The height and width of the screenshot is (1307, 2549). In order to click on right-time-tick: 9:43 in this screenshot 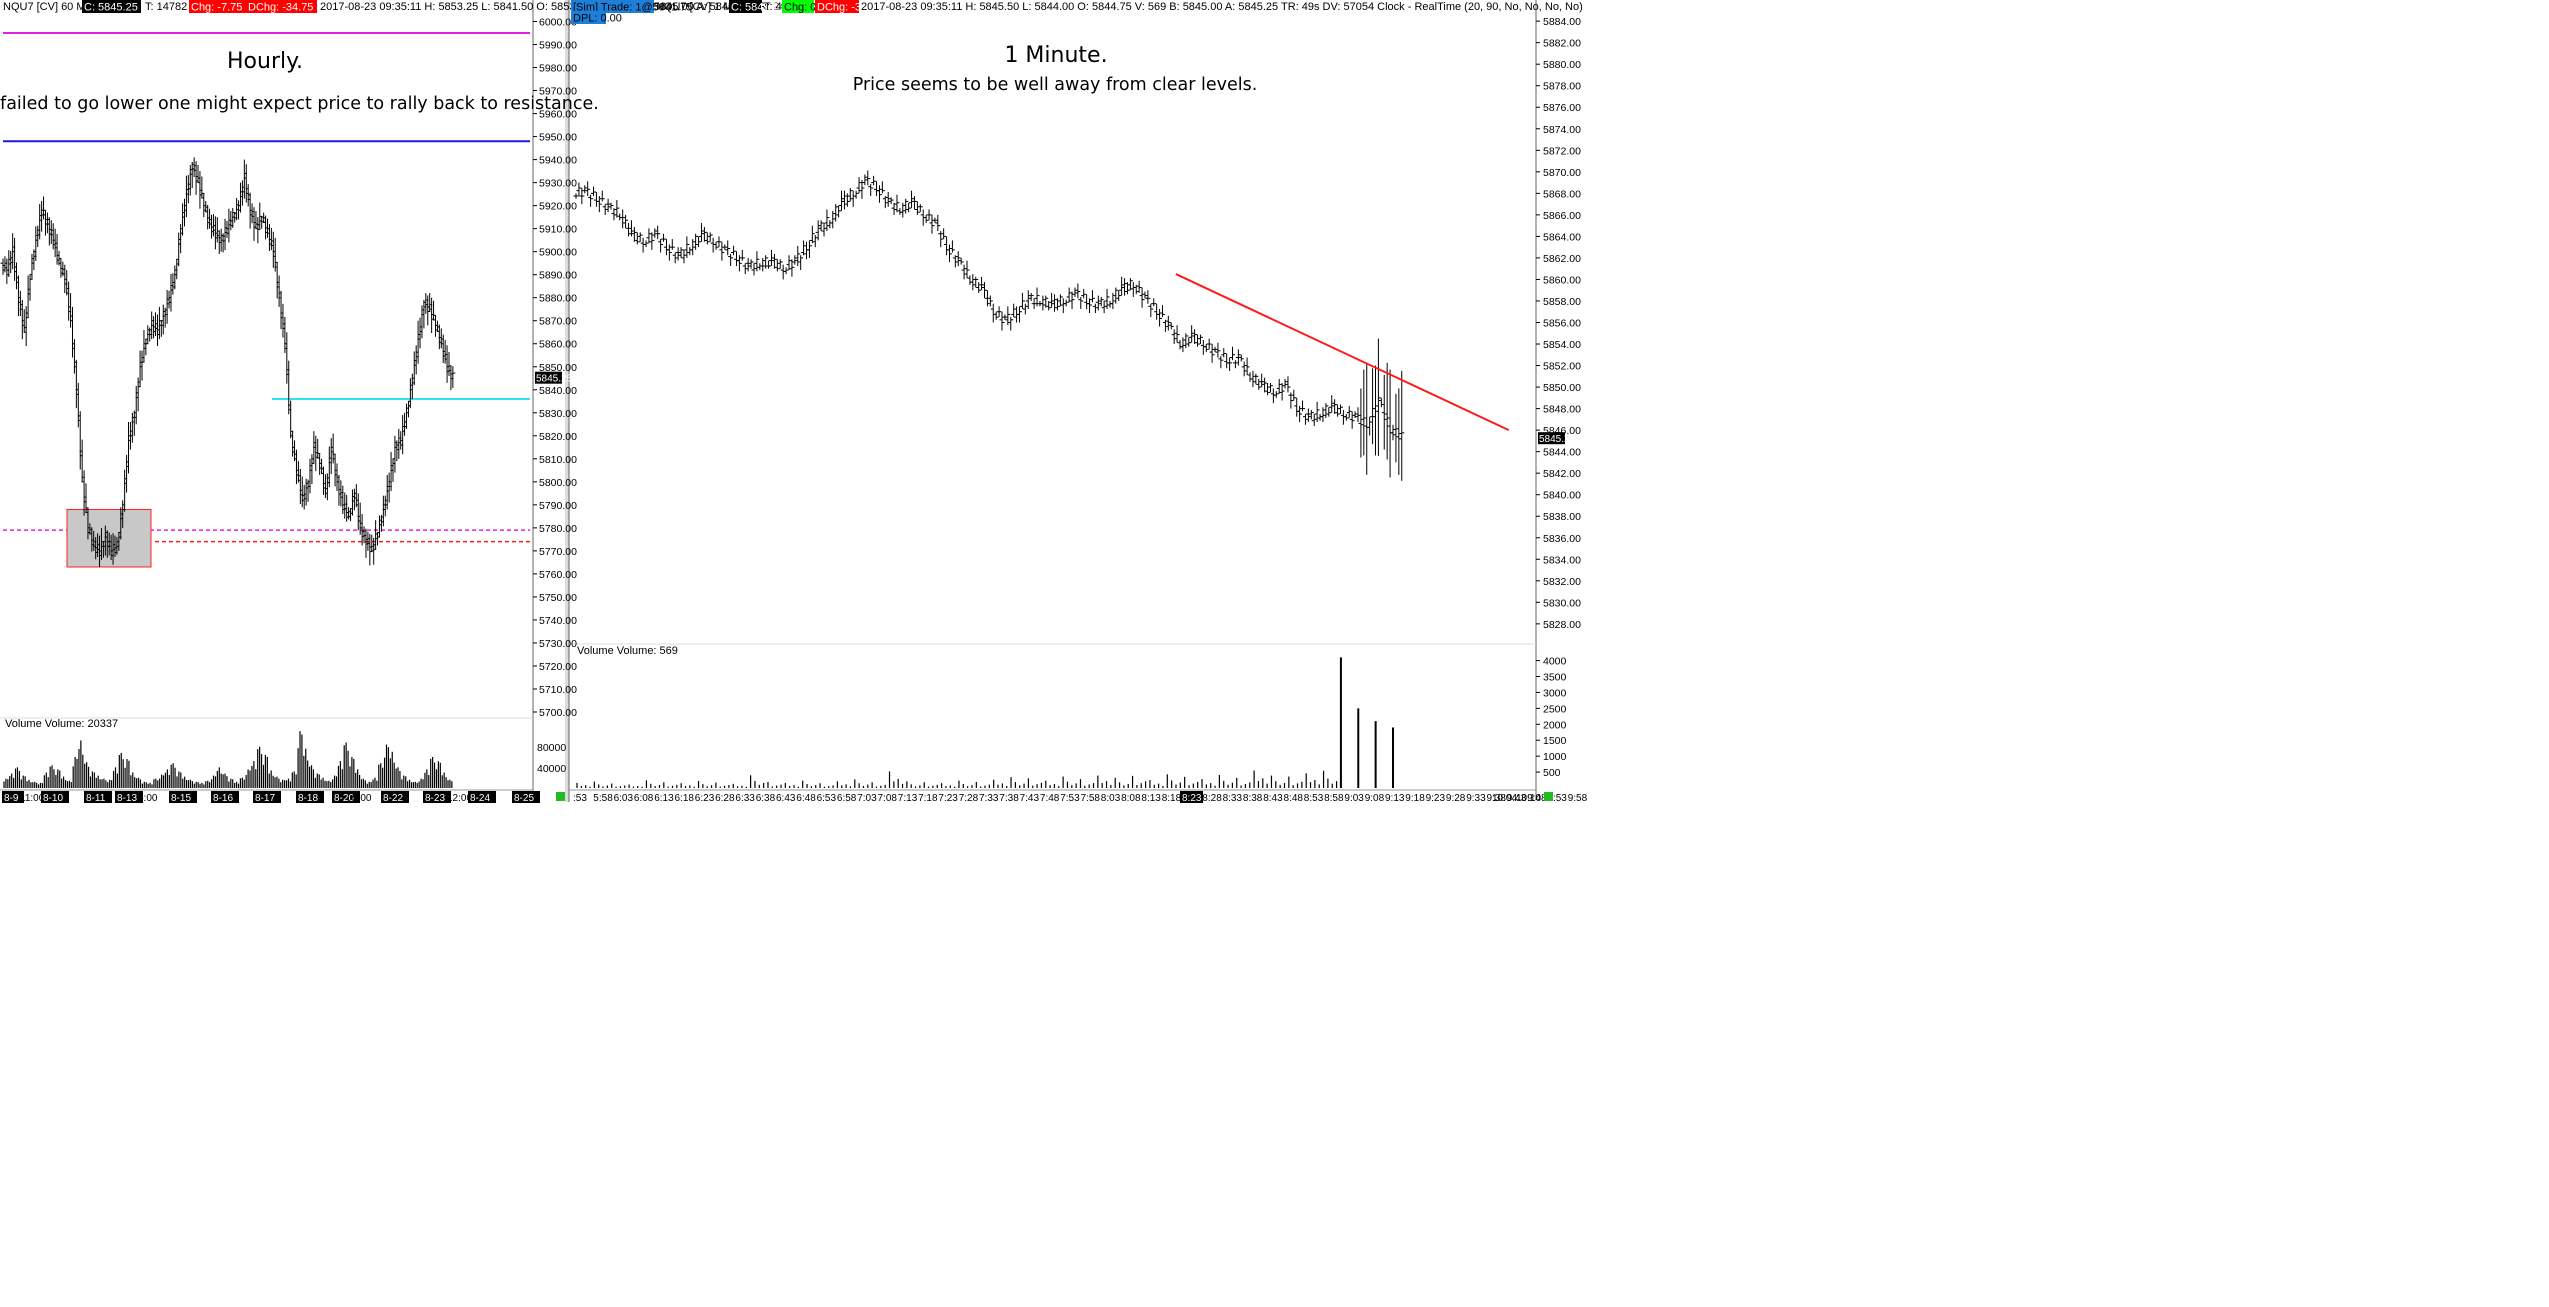, I will do `click(1517, 798)`.